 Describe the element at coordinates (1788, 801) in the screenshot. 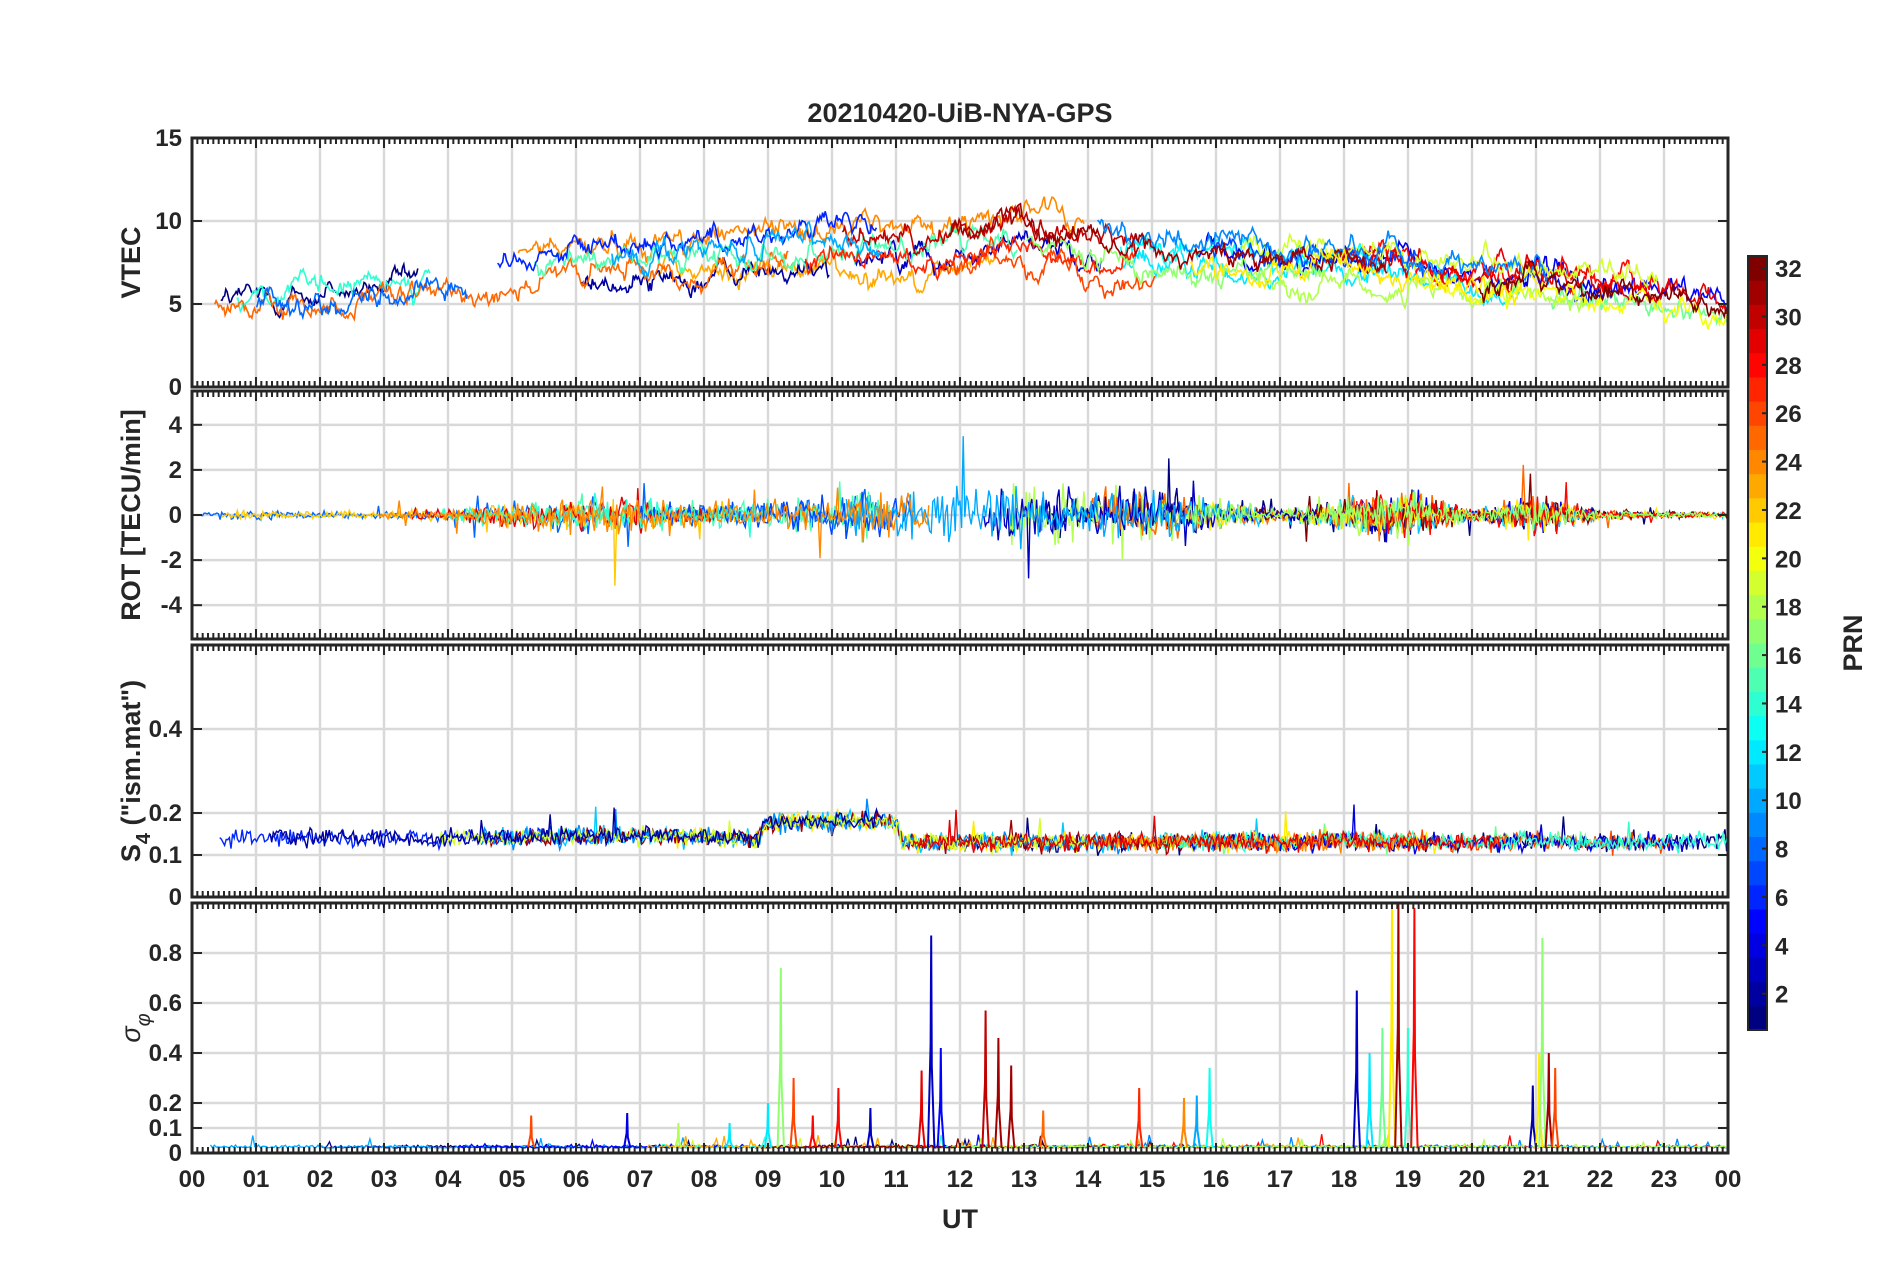

I see `colorbar-tick-label: 10` at that location.